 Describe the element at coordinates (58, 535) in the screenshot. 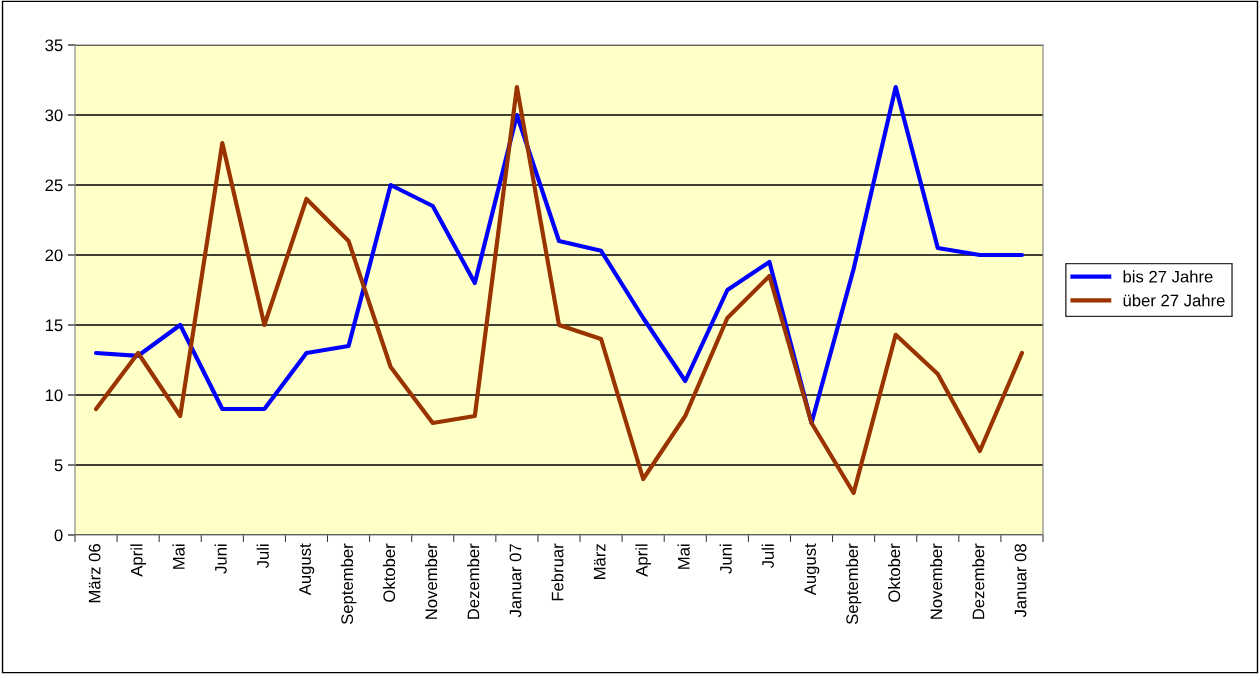

I see `y-tick-label: 0` at that location.